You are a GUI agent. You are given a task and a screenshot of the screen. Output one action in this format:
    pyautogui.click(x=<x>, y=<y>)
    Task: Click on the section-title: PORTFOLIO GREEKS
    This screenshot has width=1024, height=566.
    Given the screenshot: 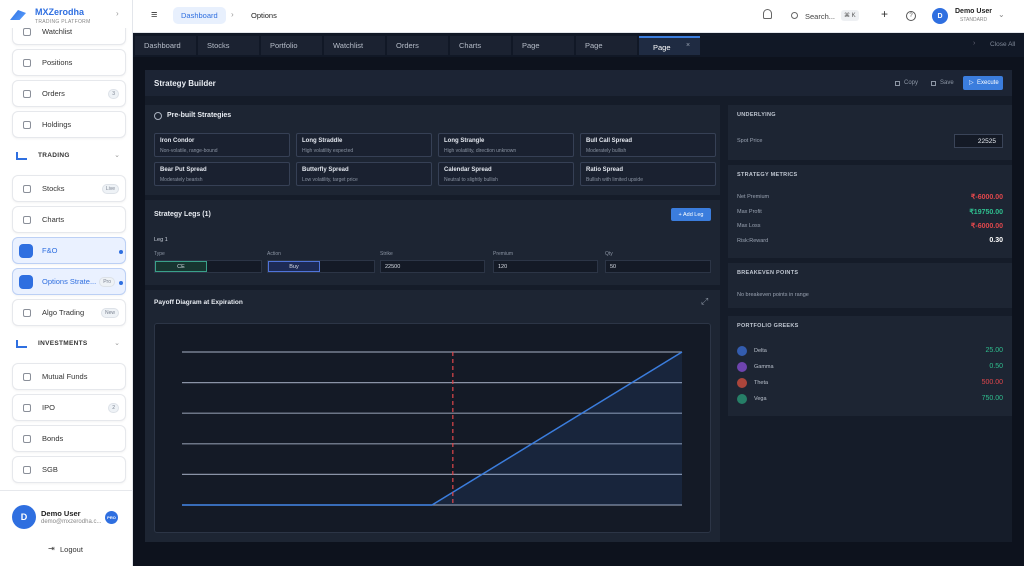 What is the action you would take?
    pyautogui.click(x=768, y=326)
    